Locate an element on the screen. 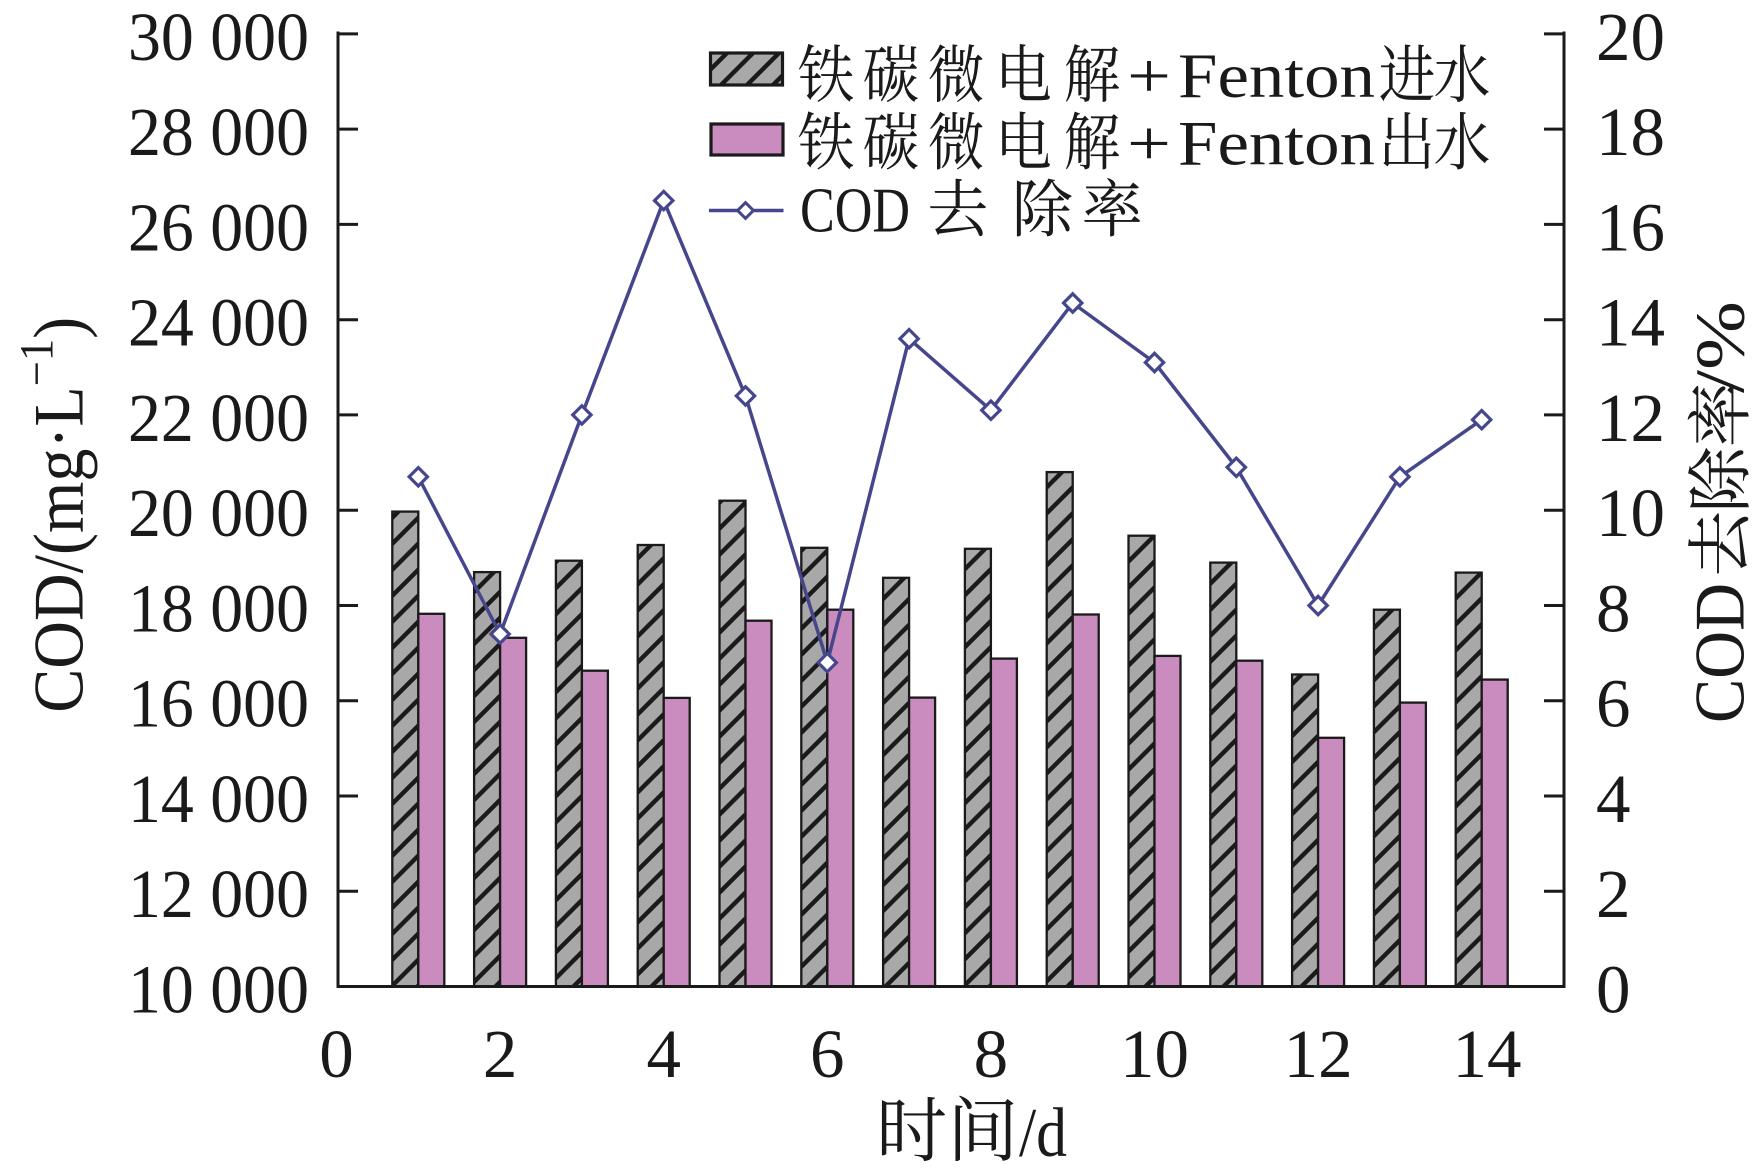 The image size is (1764, 1176). svg-text: 14 000 is located at coordinates (218, 799).